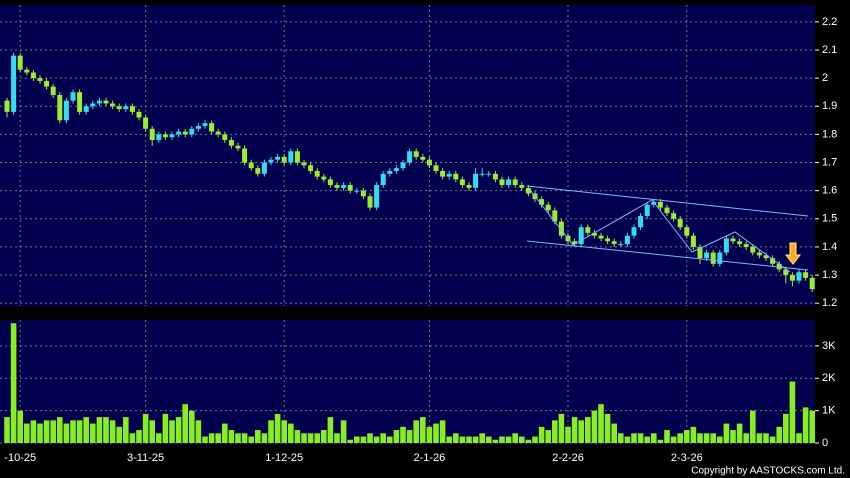  I want to click on channel-lower, so click(667, 255).